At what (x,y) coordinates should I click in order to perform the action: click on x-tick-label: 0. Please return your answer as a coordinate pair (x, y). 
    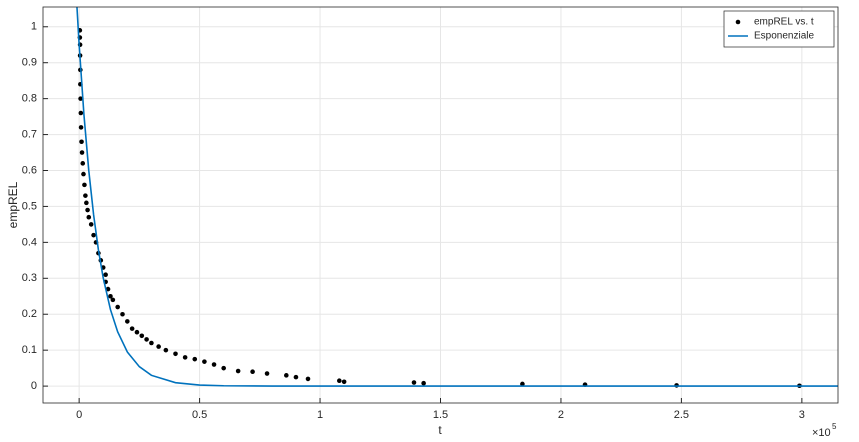
    Looking at the image, I should click on (79, 415).